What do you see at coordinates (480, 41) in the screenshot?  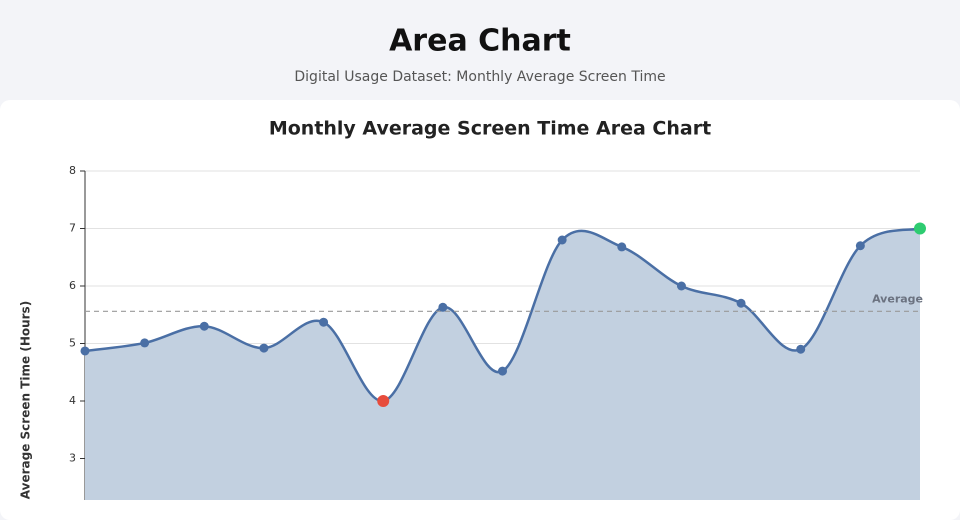 I see `page-title: Area Chart` at bounding box center [480, 41].